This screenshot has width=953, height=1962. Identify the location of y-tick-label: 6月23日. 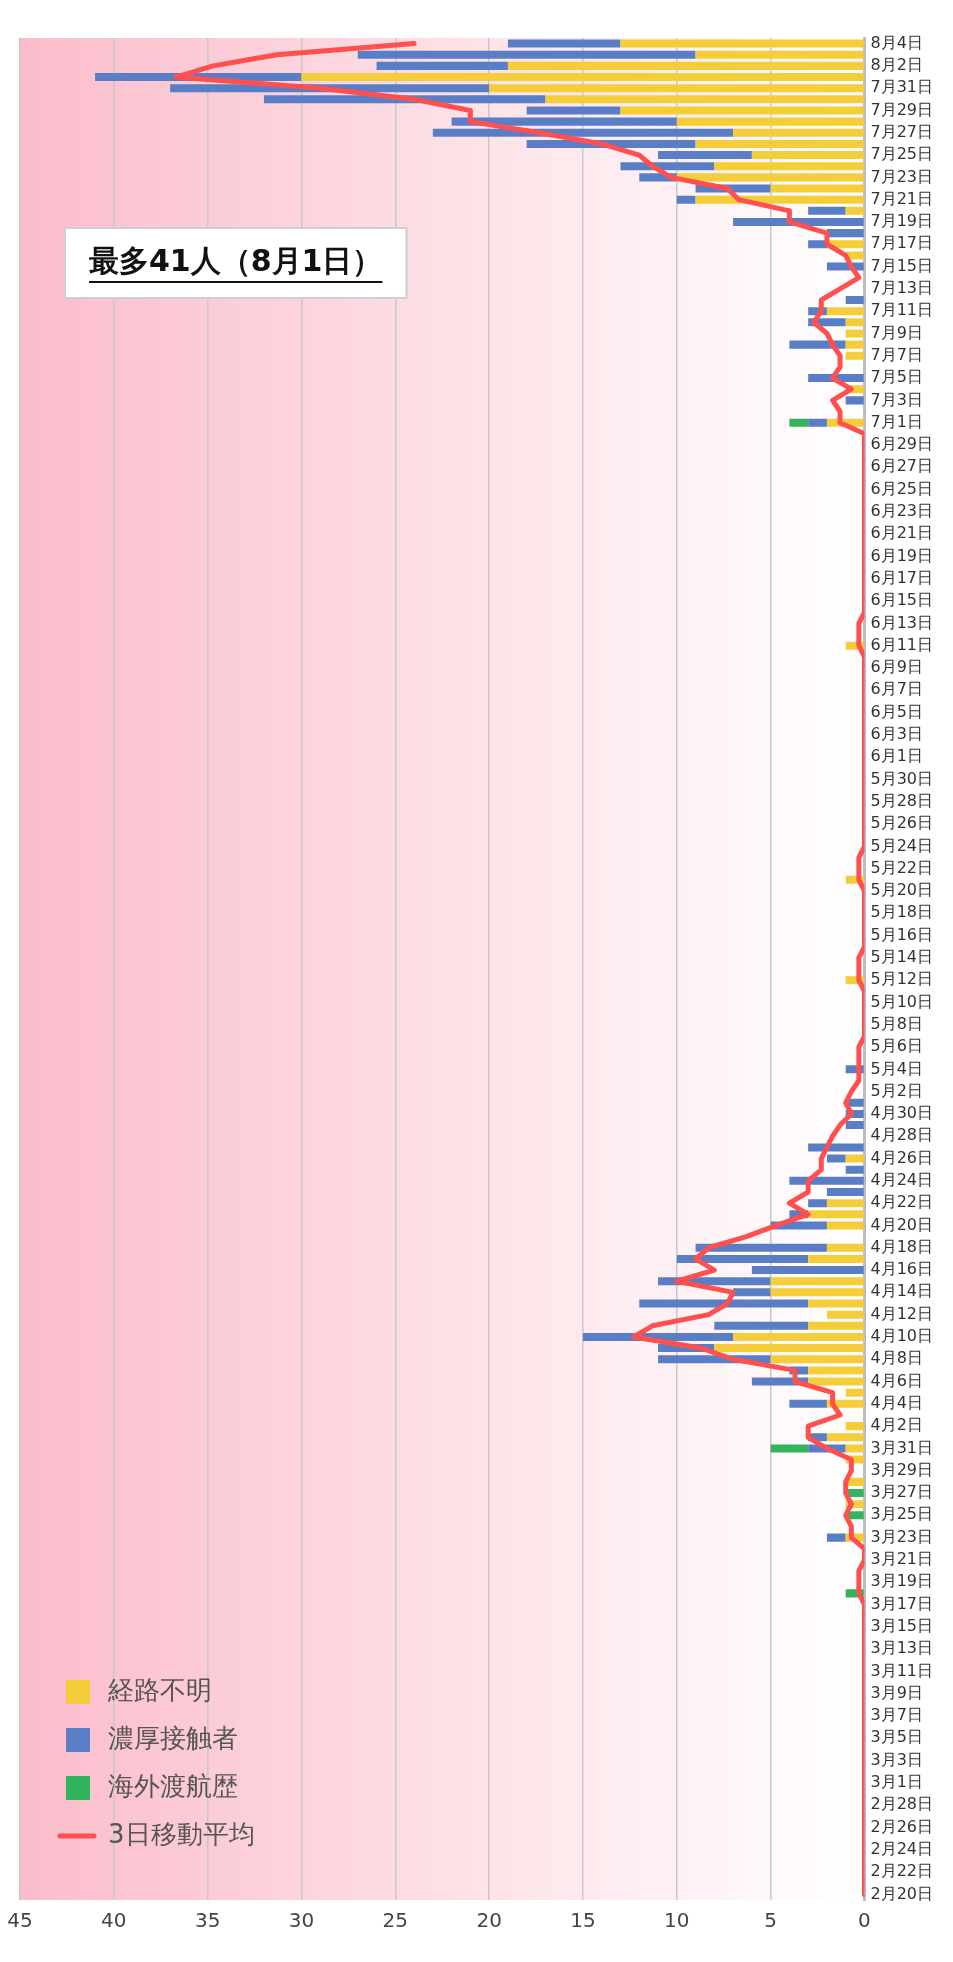
(902, 511).